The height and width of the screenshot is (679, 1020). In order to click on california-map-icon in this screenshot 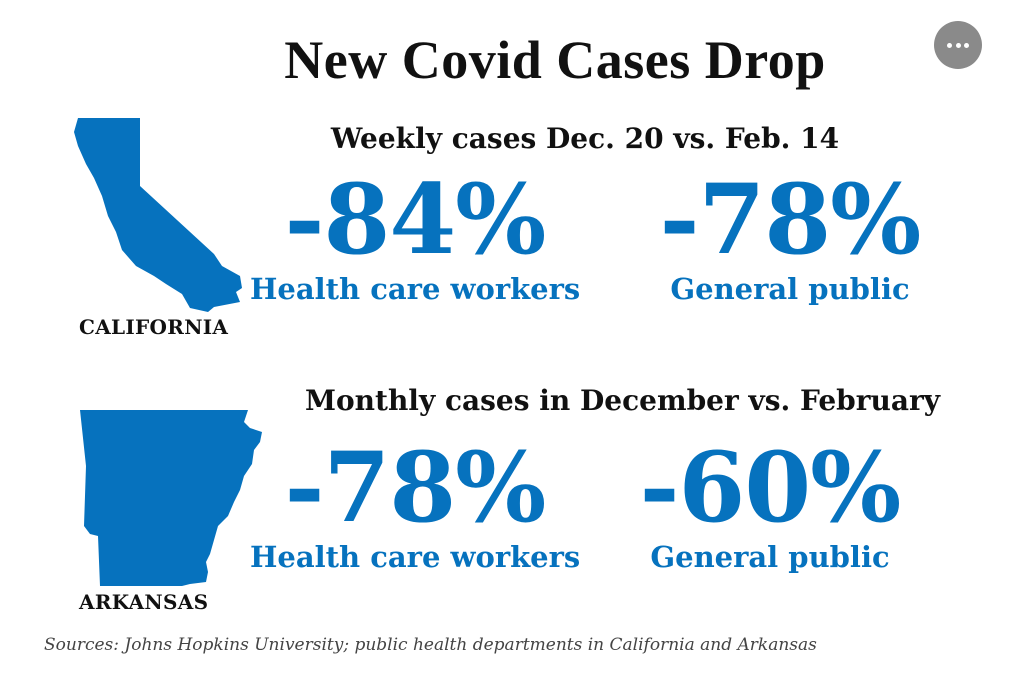, I will do `click(158, 215)`.